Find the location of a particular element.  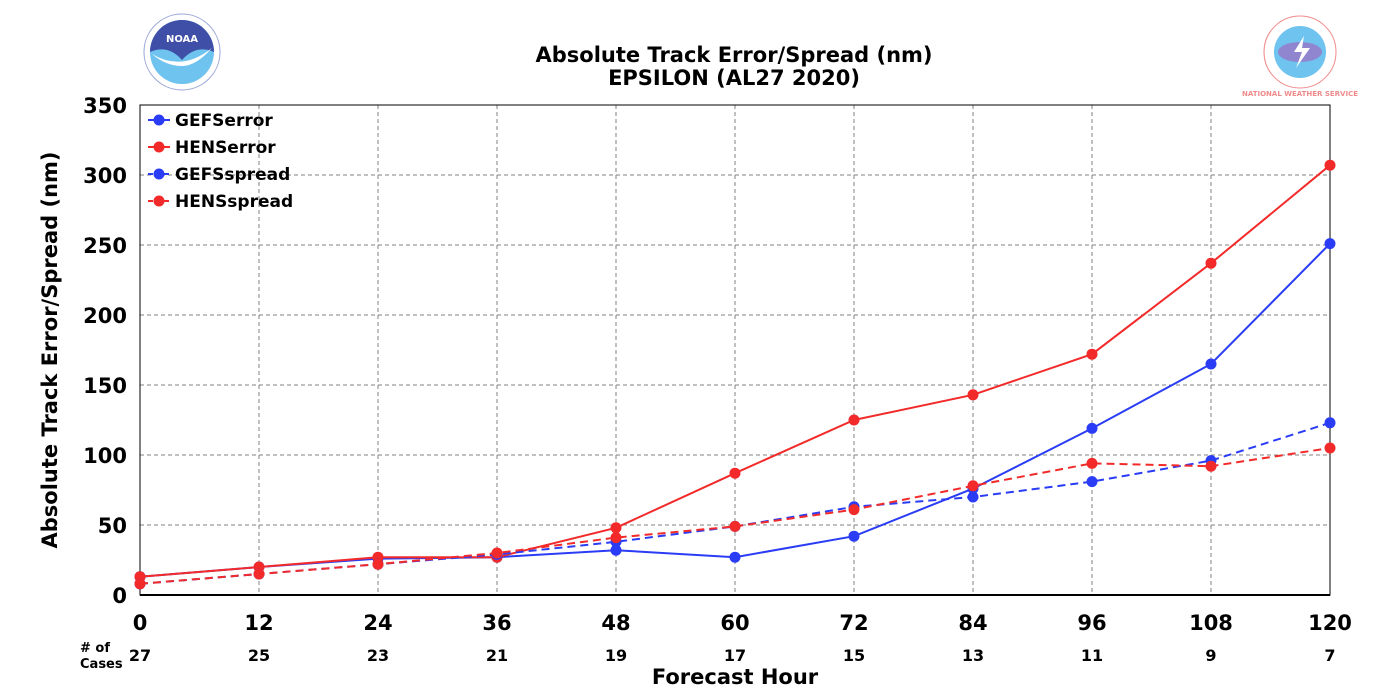

y-tick-label: 0 is located at coordinates (119, 596).